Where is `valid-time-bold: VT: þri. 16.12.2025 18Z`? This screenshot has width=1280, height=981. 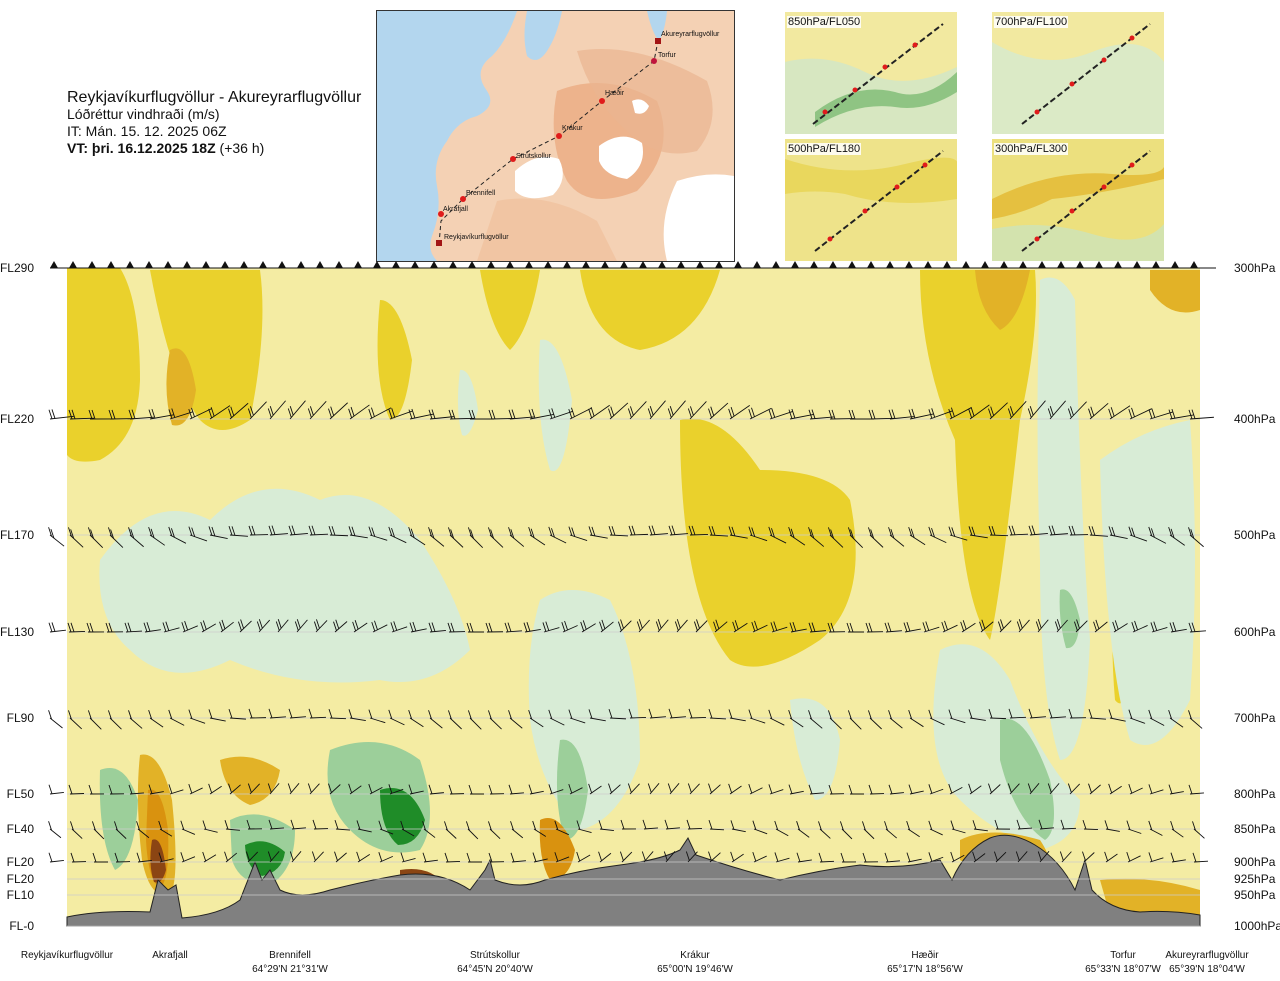 valid-time-bold: VT: þri. 16.12.2025 18Z is located at coordinates (141, 148).